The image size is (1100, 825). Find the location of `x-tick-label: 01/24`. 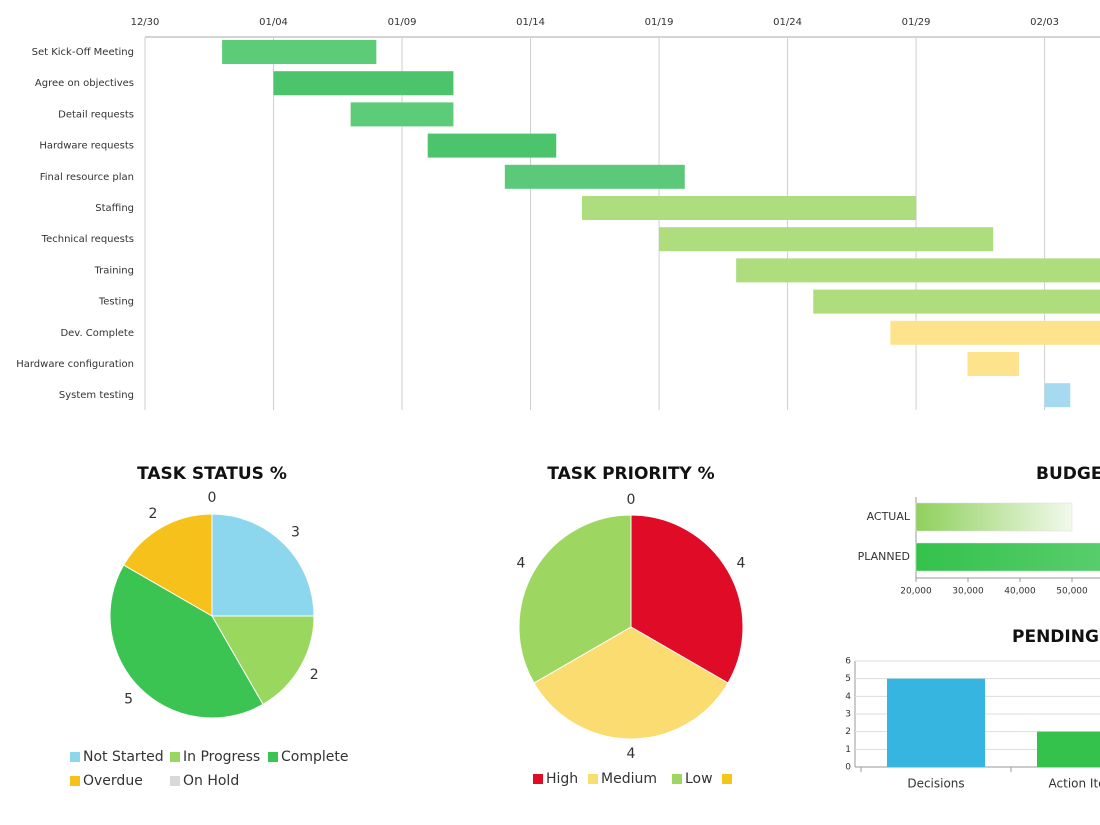

x-tick-label: 01/24 is located at coordinates (787, 22).